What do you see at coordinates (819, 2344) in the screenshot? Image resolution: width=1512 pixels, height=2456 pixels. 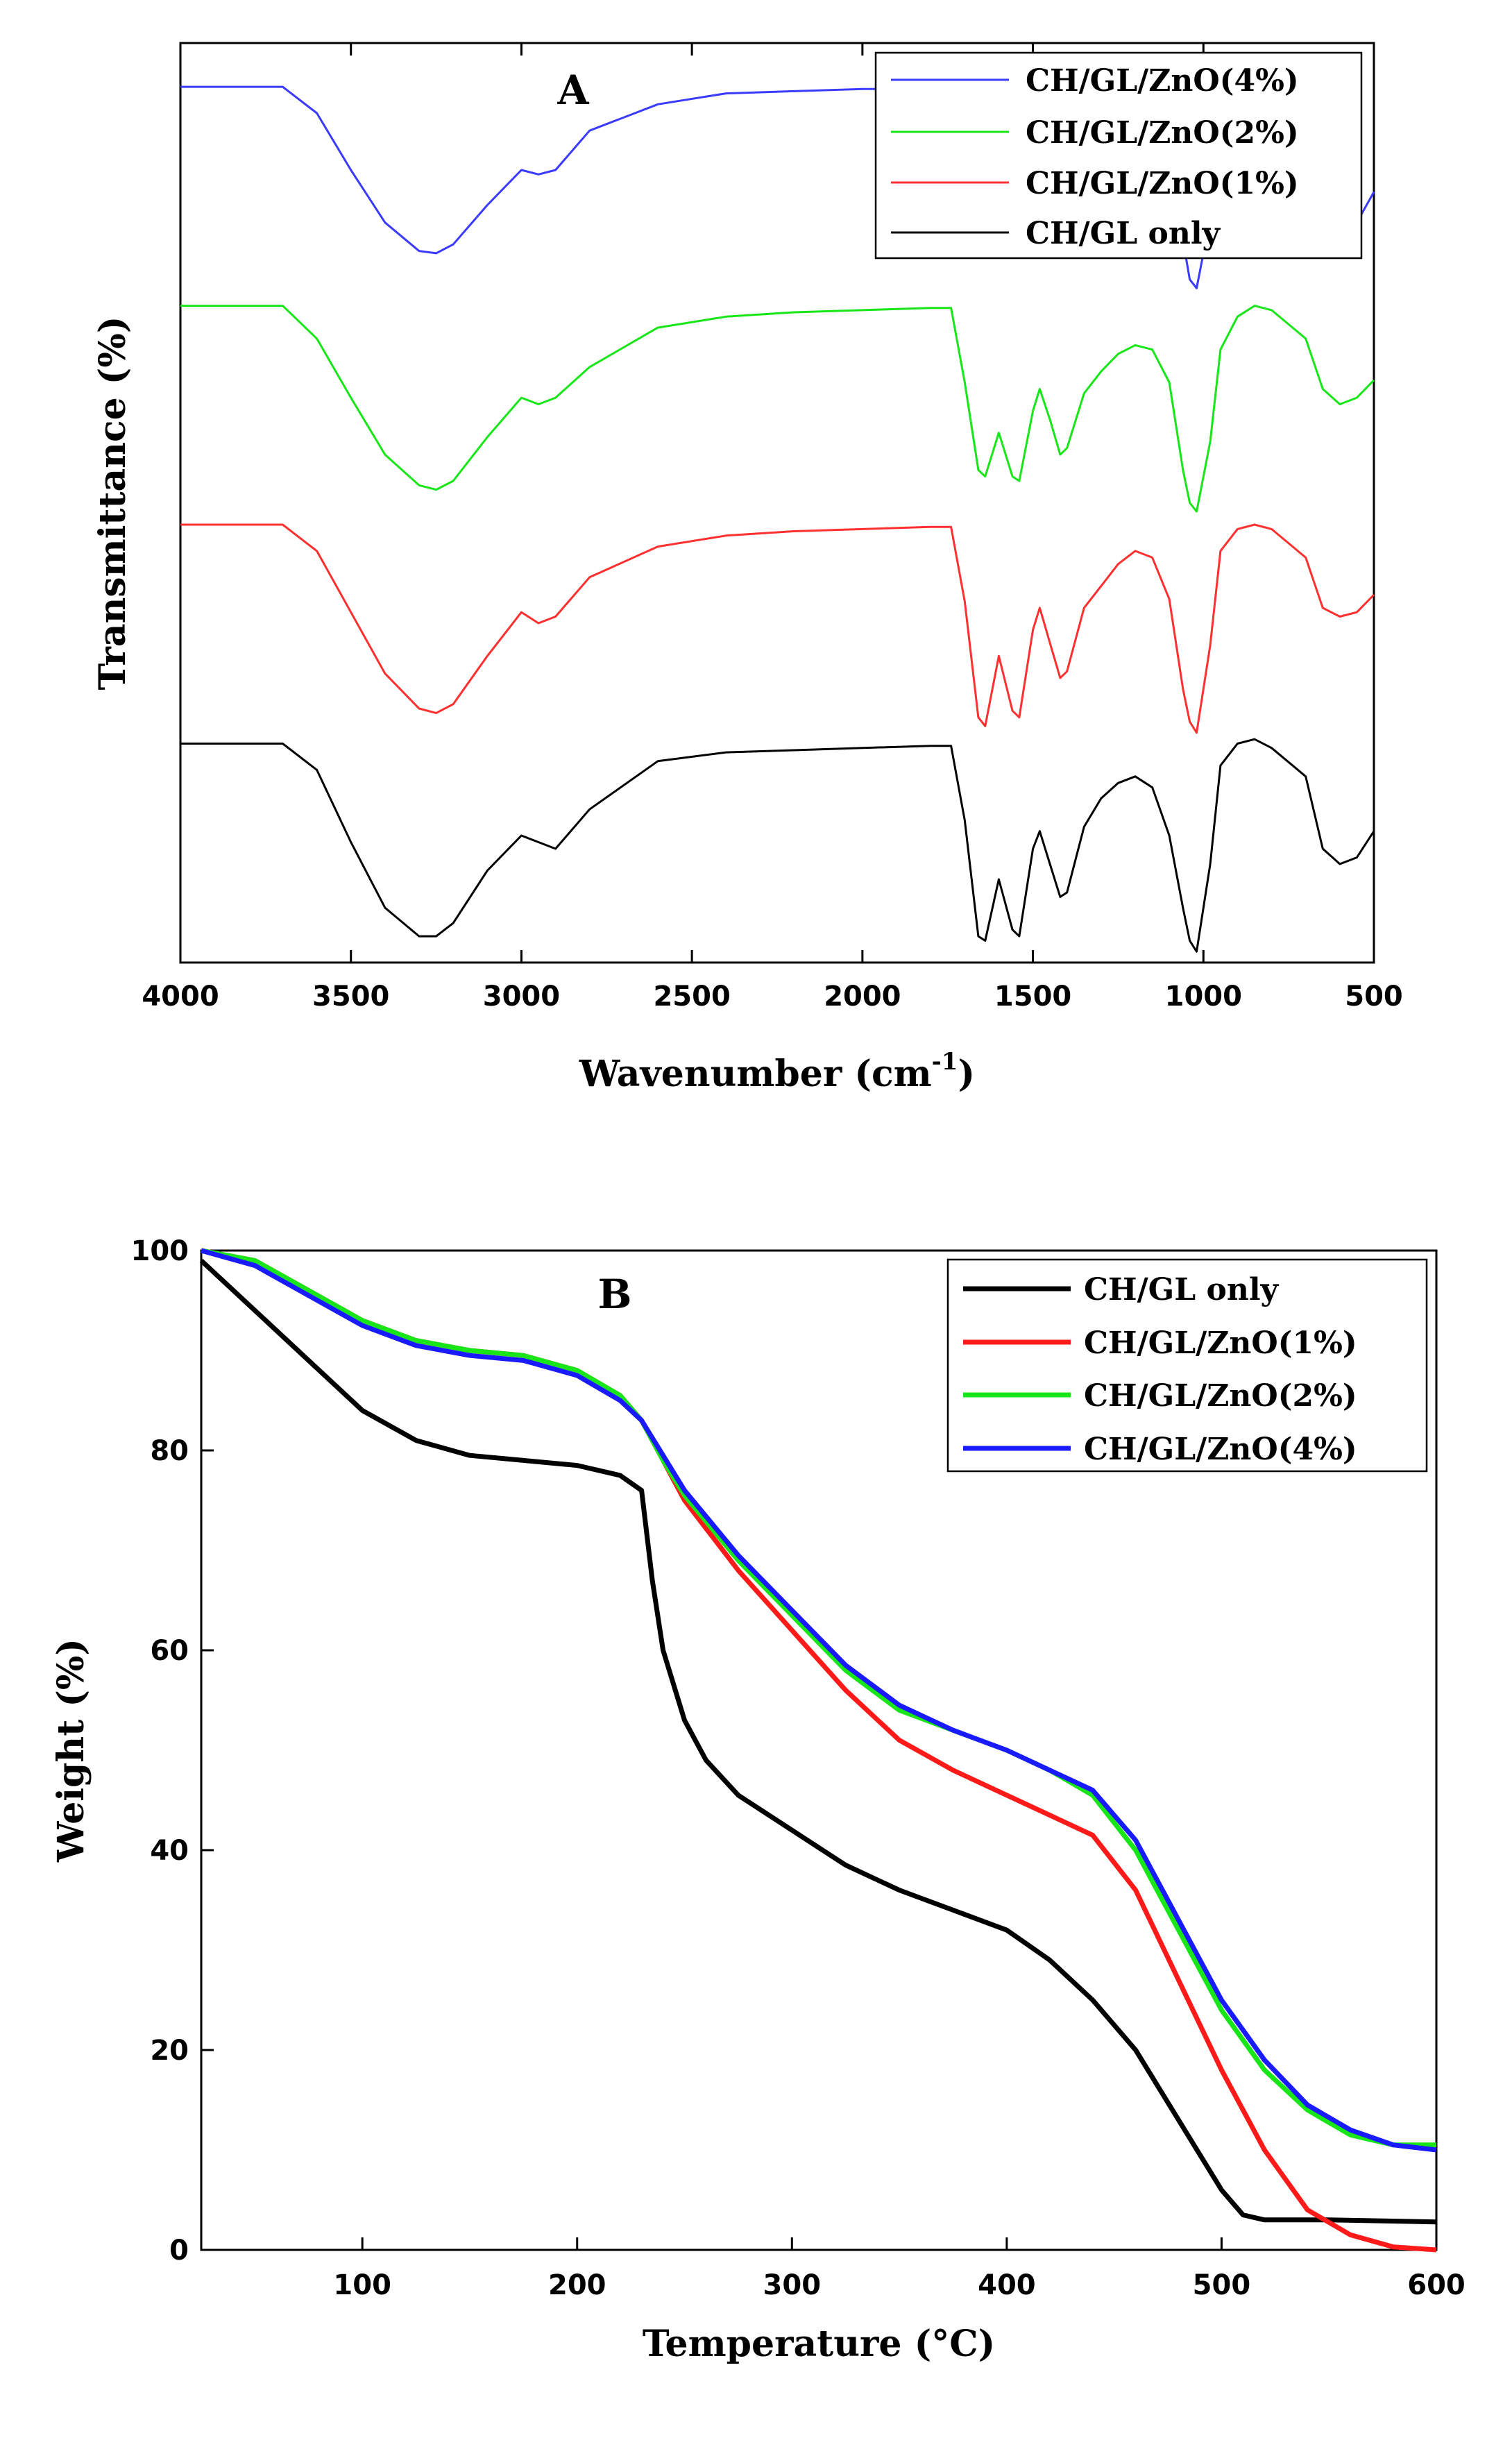 I see `tga-x-axis-title: Temperature (°C)` at bounding box center [819, 2344].